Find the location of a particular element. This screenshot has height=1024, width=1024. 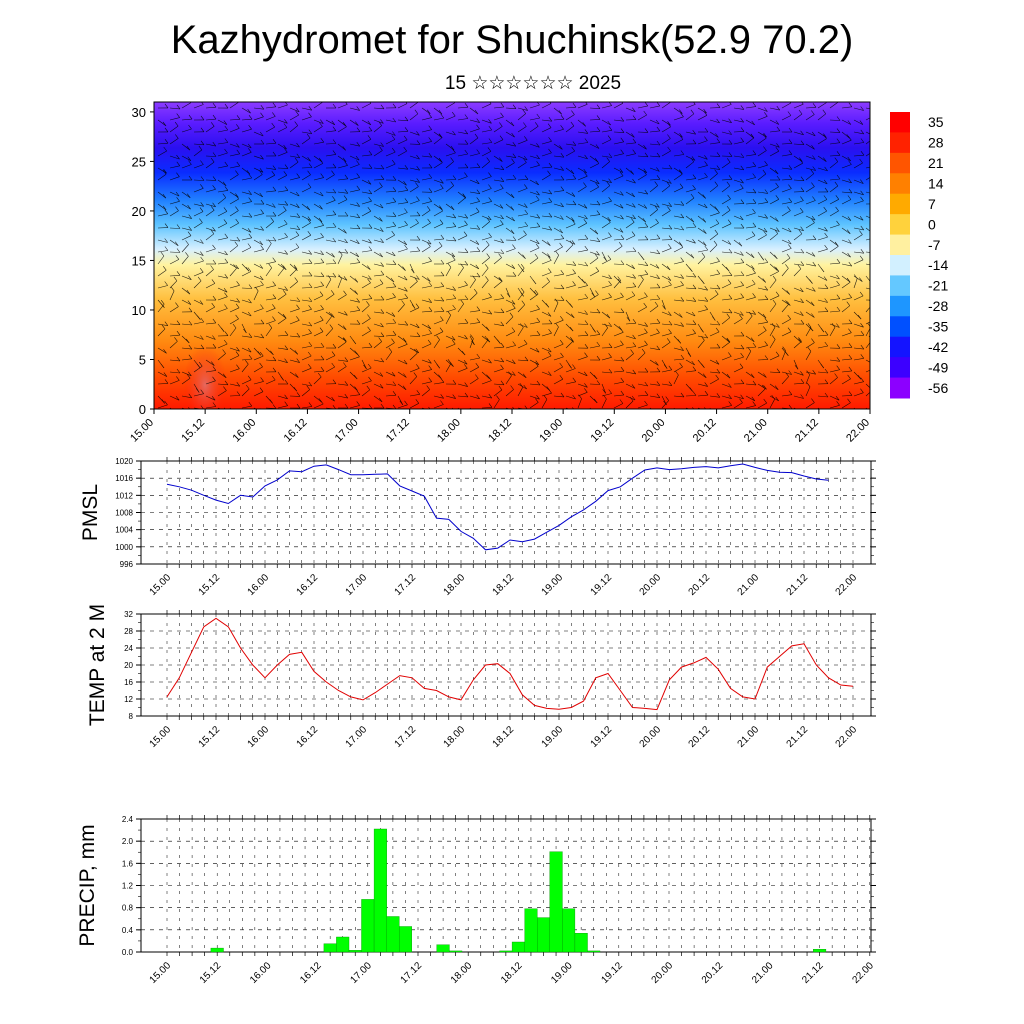

colorbar-label: -56 is located at coordinates (938, 388).